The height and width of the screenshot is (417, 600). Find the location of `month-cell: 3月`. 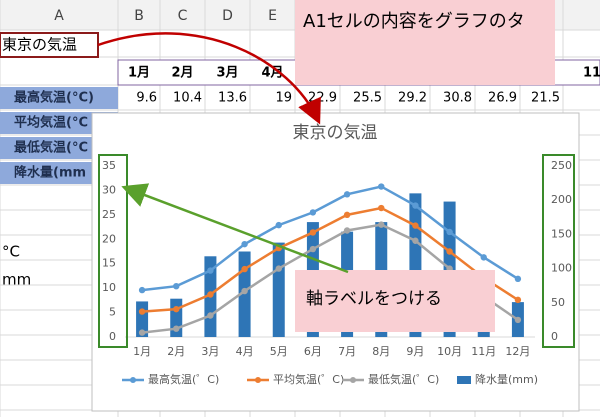

month-cell: 3月 is located at coordinates (227, 73).